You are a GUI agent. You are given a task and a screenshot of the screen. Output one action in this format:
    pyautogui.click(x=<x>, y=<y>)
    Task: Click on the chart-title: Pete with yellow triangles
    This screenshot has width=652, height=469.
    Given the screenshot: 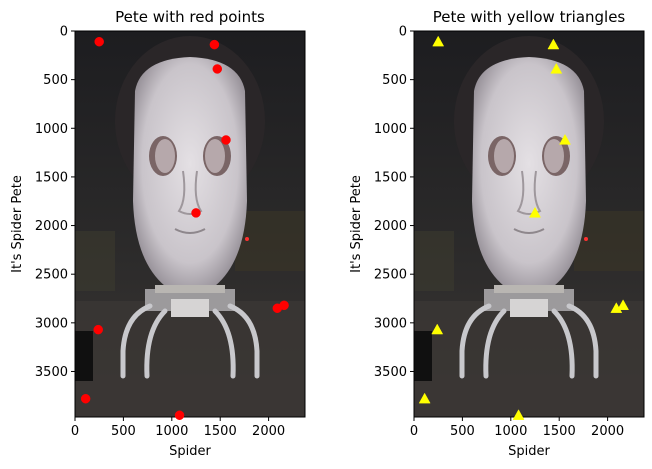 What is the action you would take?
    pyautogui.click(x=529, y=17)
    